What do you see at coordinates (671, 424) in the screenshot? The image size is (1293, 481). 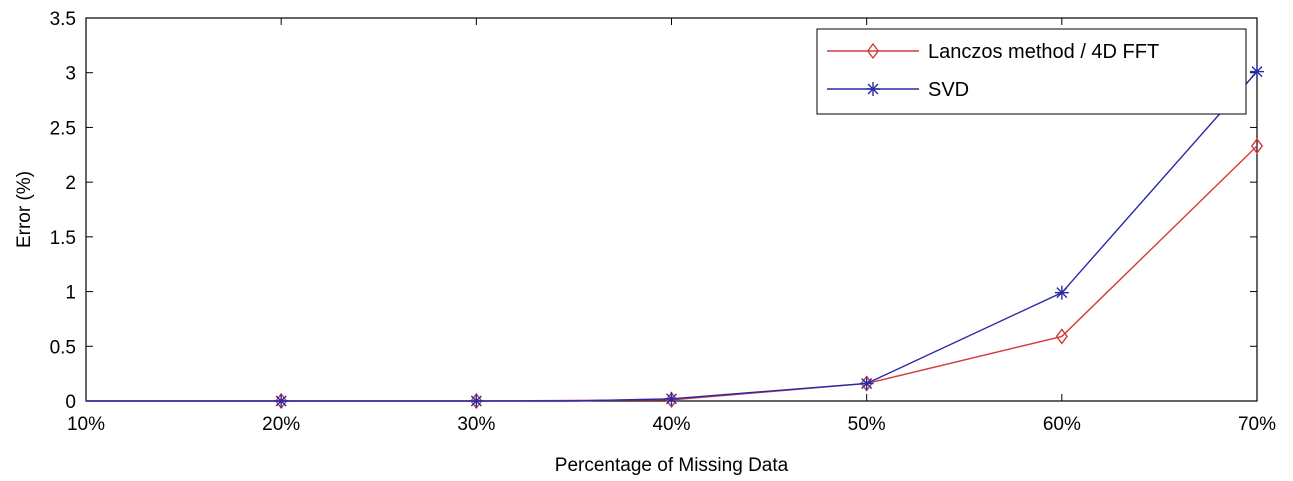 I see `x-tick-label: 40%` at bounding box center [671, 424].